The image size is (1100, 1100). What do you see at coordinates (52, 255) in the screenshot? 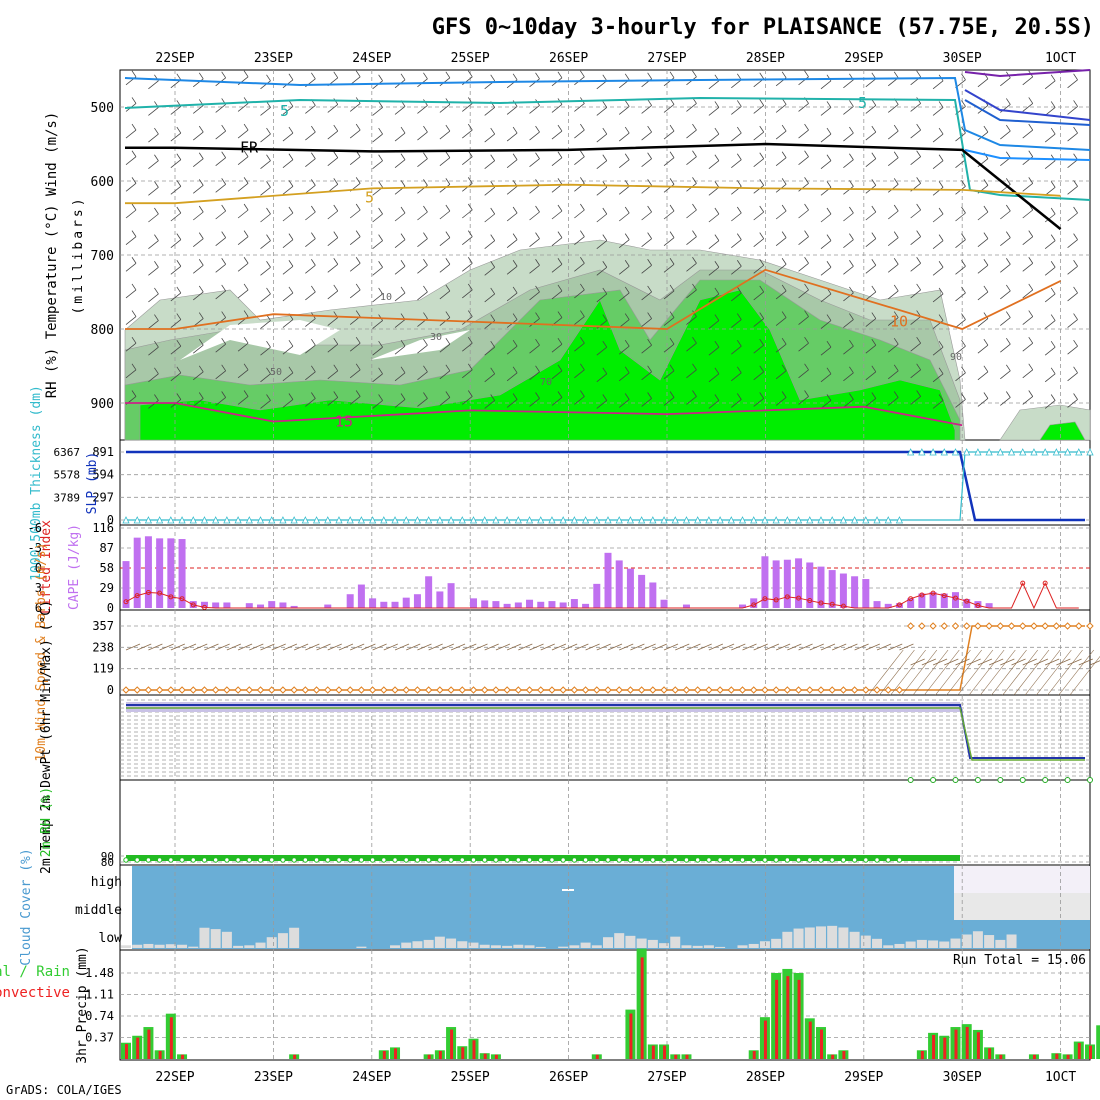
I see `upper-left-label: RH (%) Temperature (°C) Wind (m/s)` at bounding box center [52, 255].